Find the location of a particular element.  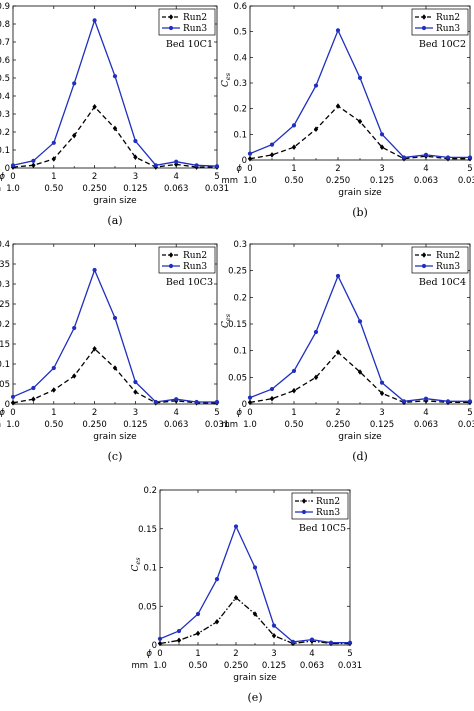

series-line-run3 is located at coordinates (114, 335).